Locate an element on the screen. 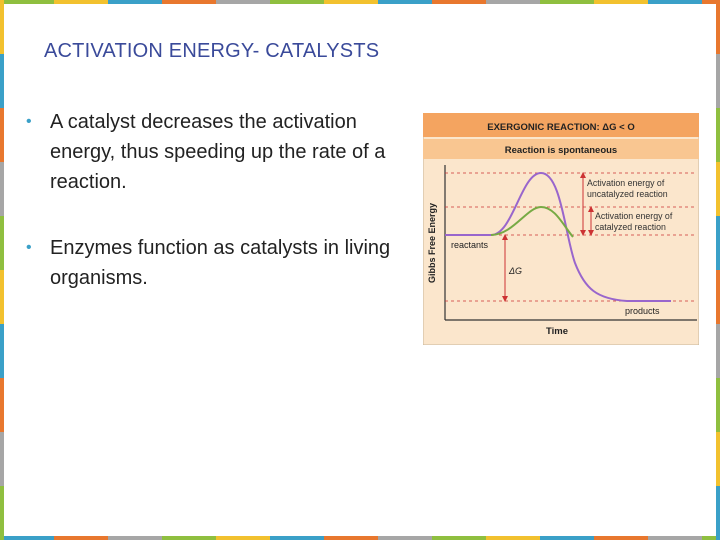 Image resolution: width=720 pixels, height=540 pixels. figure-subheader-bar is located at coordinates (561, 149).